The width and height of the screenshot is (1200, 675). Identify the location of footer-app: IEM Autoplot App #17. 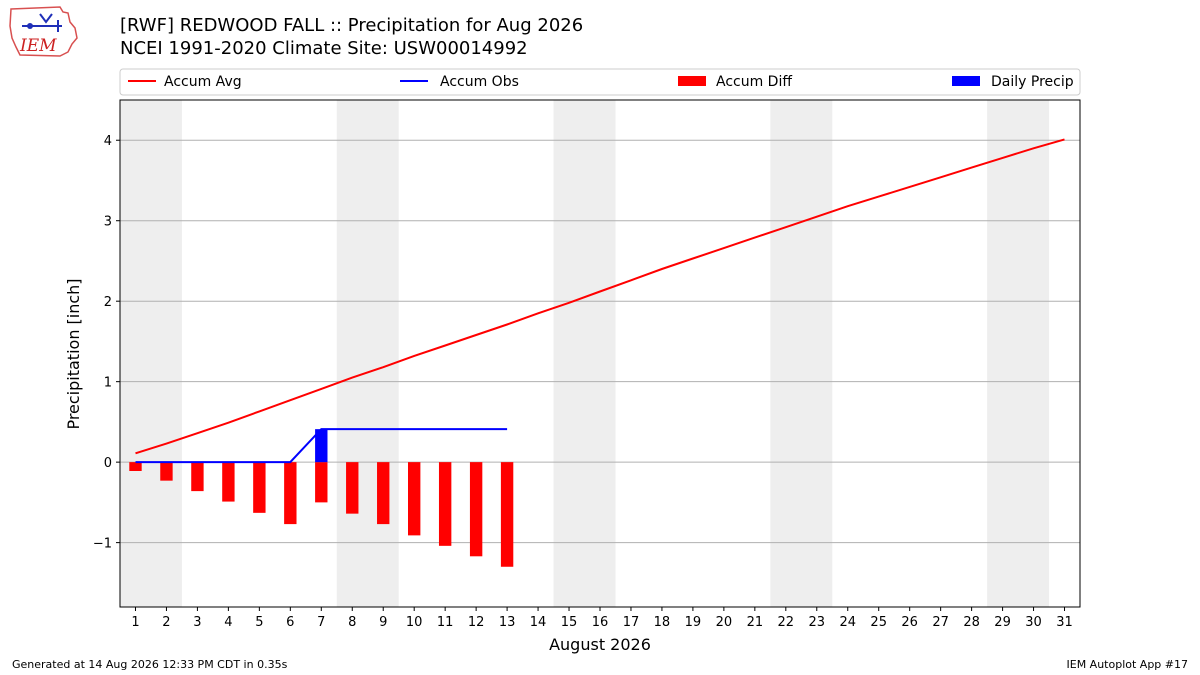
(1128, 664).